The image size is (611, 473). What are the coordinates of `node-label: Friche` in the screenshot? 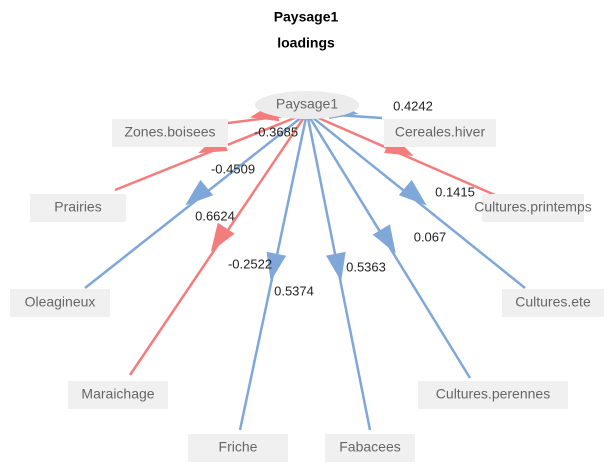 It's located at (238, 447).